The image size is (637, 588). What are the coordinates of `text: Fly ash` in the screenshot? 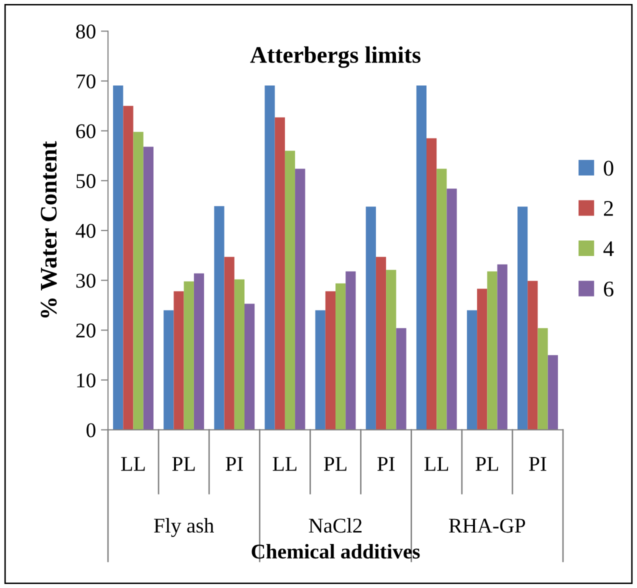 It's located at (184, 527).